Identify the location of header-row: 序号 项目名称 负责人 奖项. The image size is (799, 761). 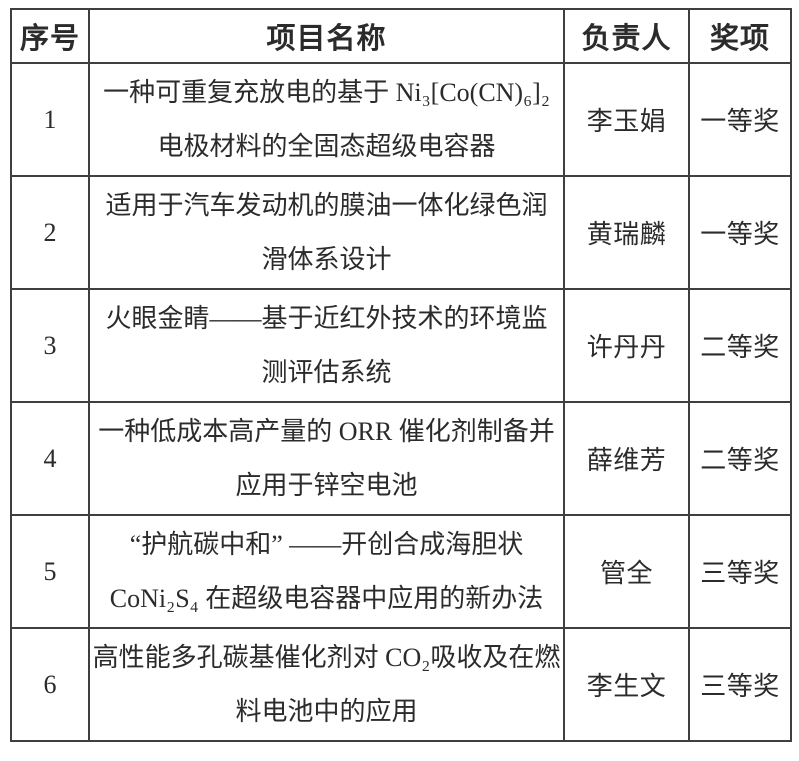
(401, 36).